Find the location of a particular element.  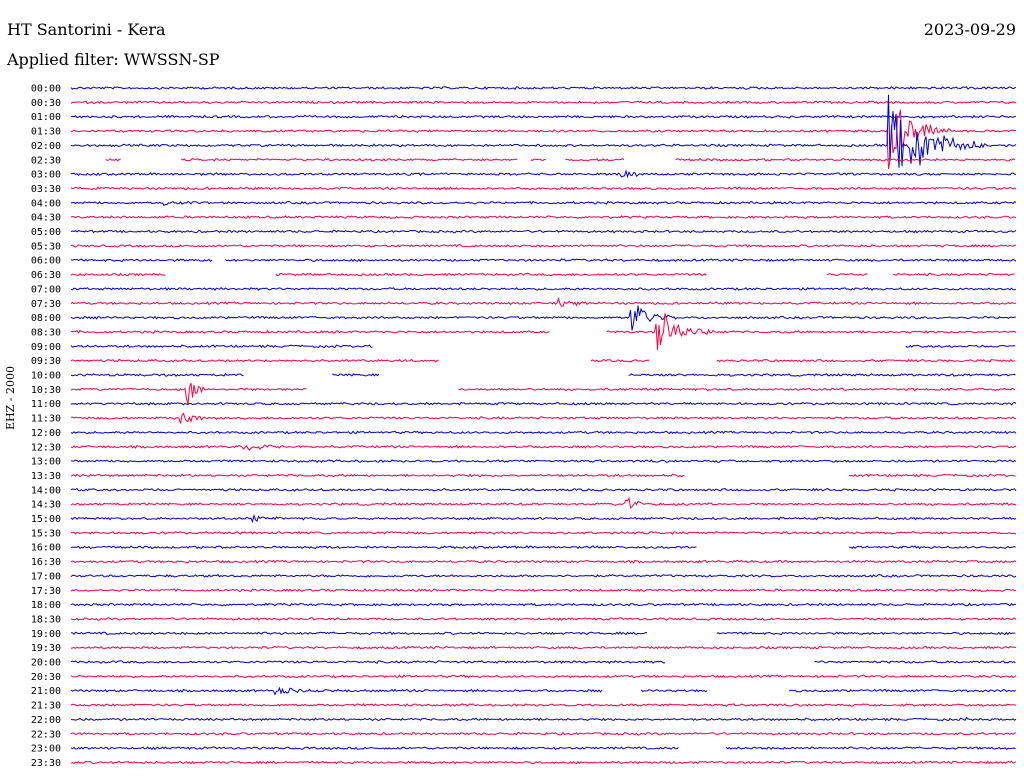

row-time-label: 03:00 is located at coordinates (46, 175).